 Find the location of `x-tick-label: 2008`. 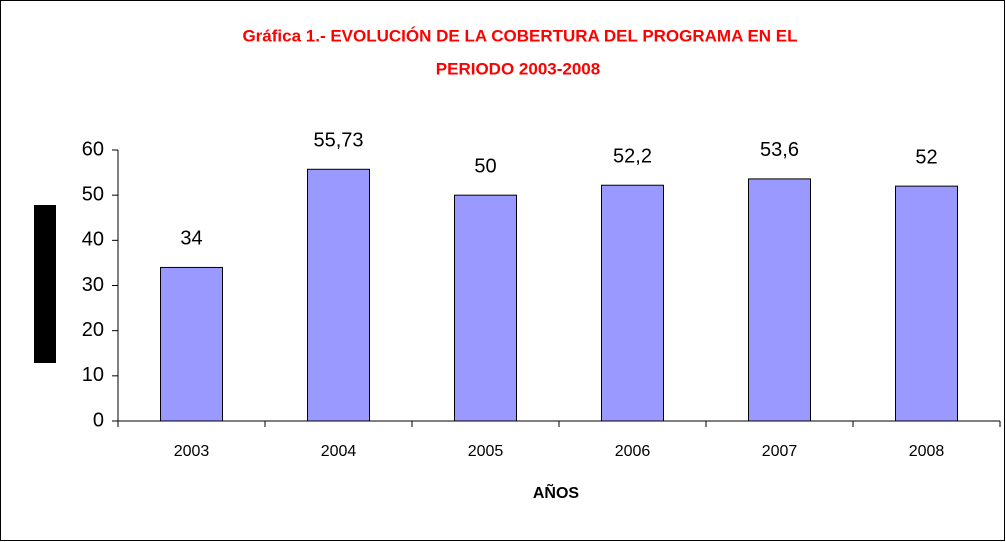

x-tick-label: 2008 is located at coordinates (927, 451).